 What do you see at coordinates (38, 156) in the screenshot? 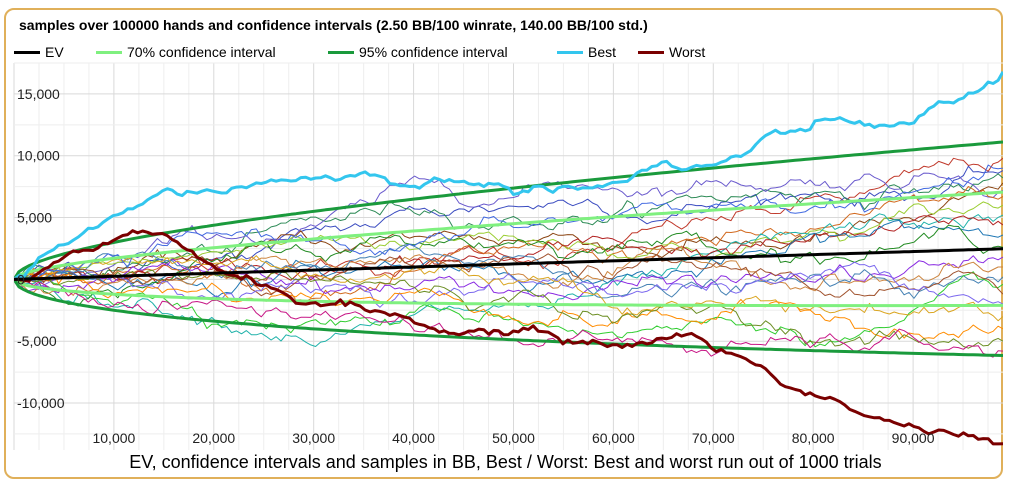
I see `y-tick-label: 10,000` at bounding box center [38, 156].